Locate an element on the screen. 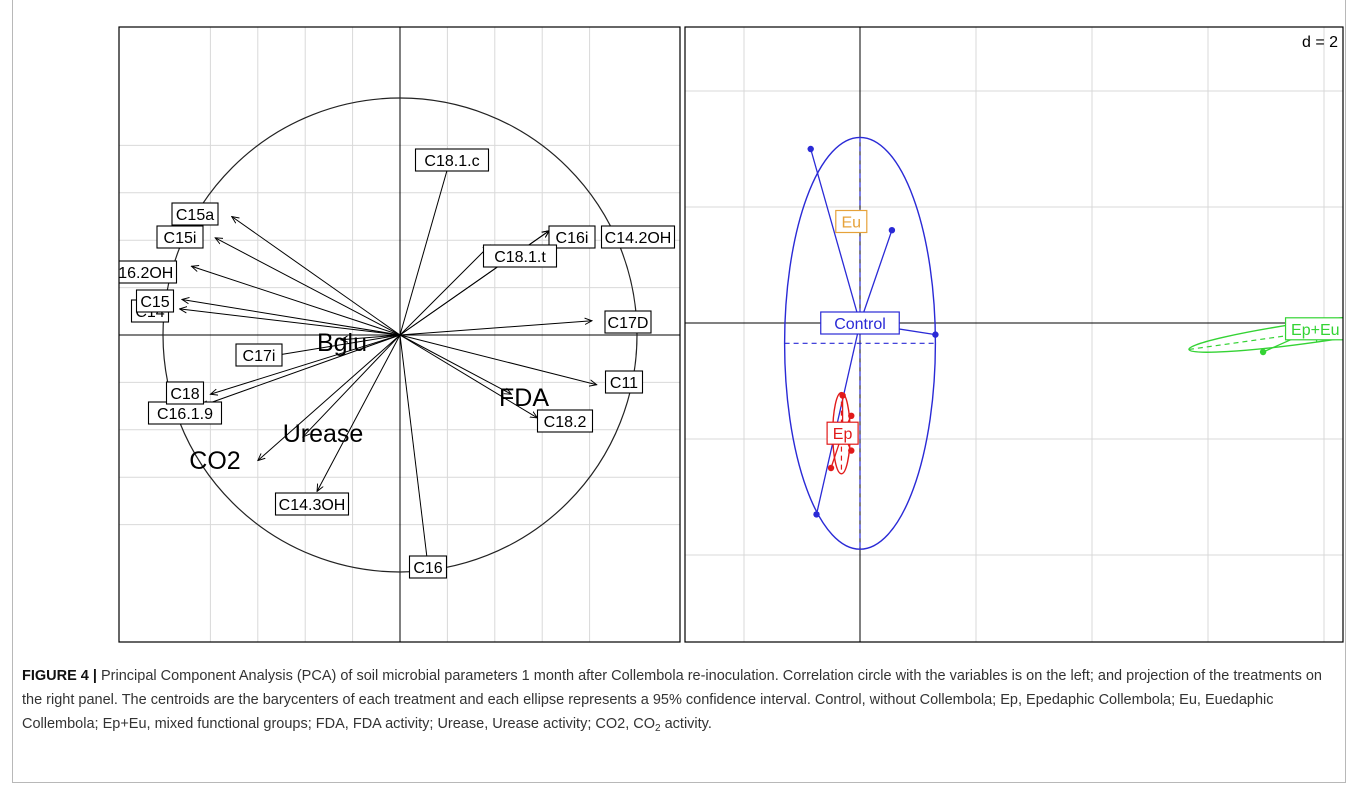 This screenshot has width=1360, height=785. arrow-c17d is located at coordinates (495, 328).